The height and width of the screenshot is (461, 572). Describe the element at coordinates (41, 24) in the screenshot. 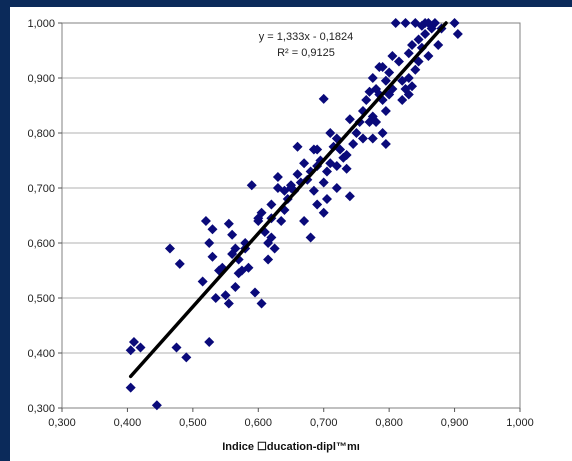

I see `y-tick-label: 1,000` at that location.